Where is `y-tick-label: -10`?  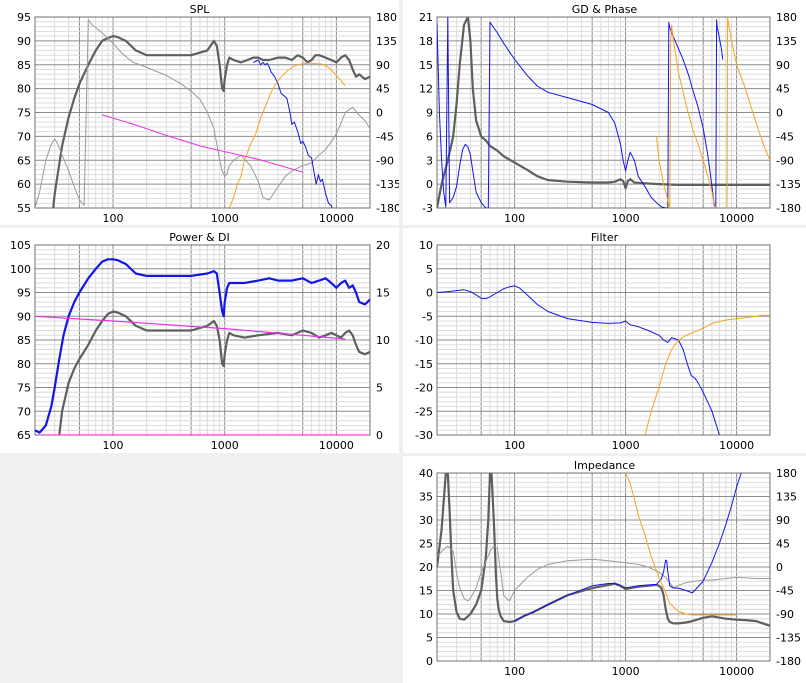
y-tick-label: -10 is located at coordinates (424, 340).